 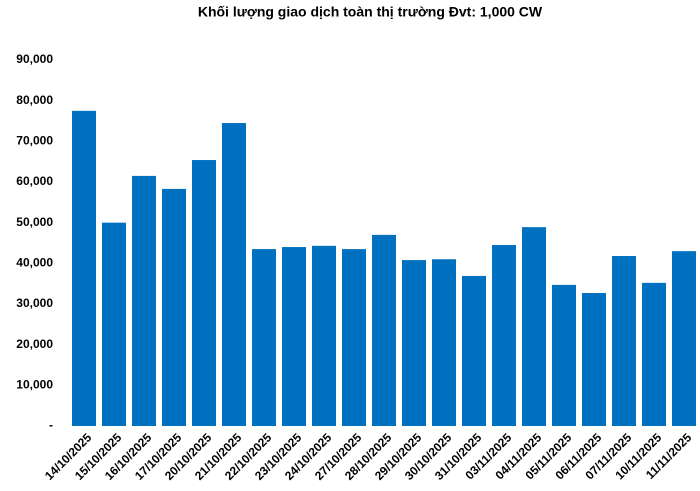 I want to click on y-tick-label: 60,000, so click(x=34, y=181).